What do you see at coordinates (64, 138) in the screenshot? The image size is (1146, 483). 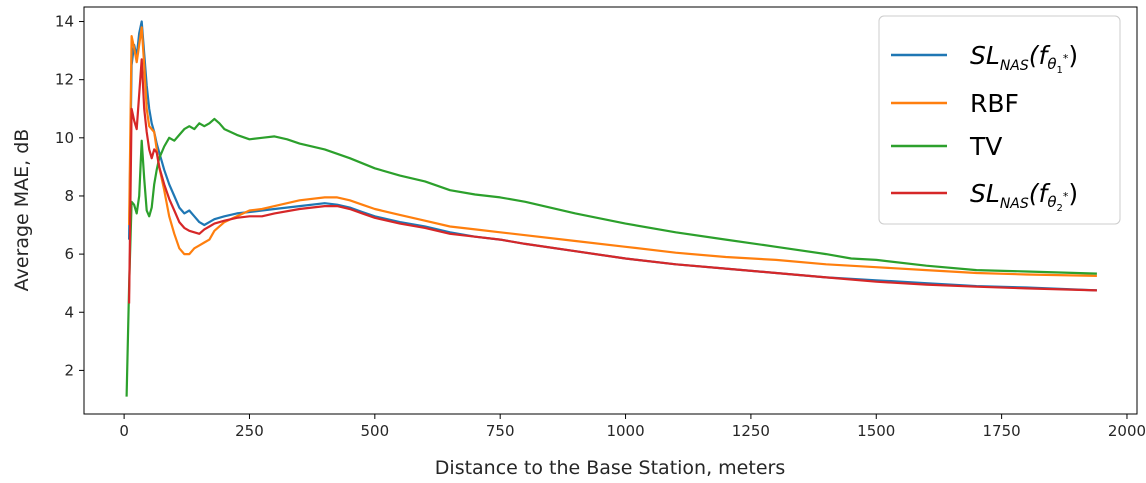 I see `y-tick-label: 10` at bounding box center [64, 138].